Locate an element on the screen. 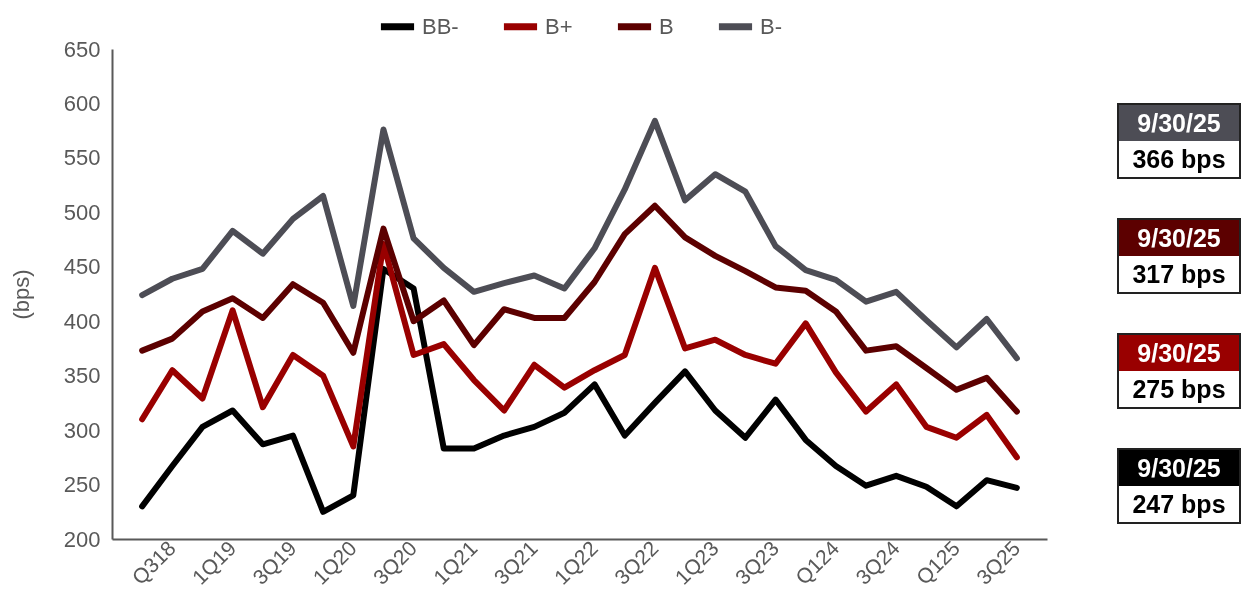 The image size is (1254, 607). text: 366 bps is located at coordinates (1179, 159).